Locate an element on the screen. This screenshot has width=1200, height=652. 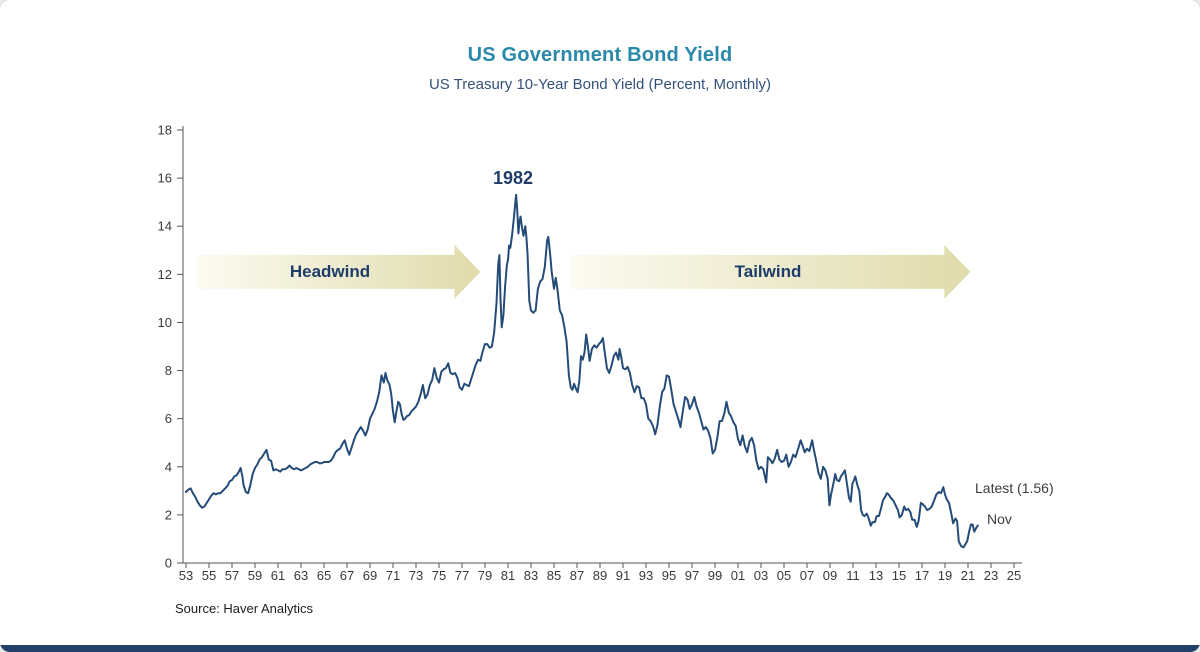
x-tick-label: 81 is located at coordinates (508, 575).